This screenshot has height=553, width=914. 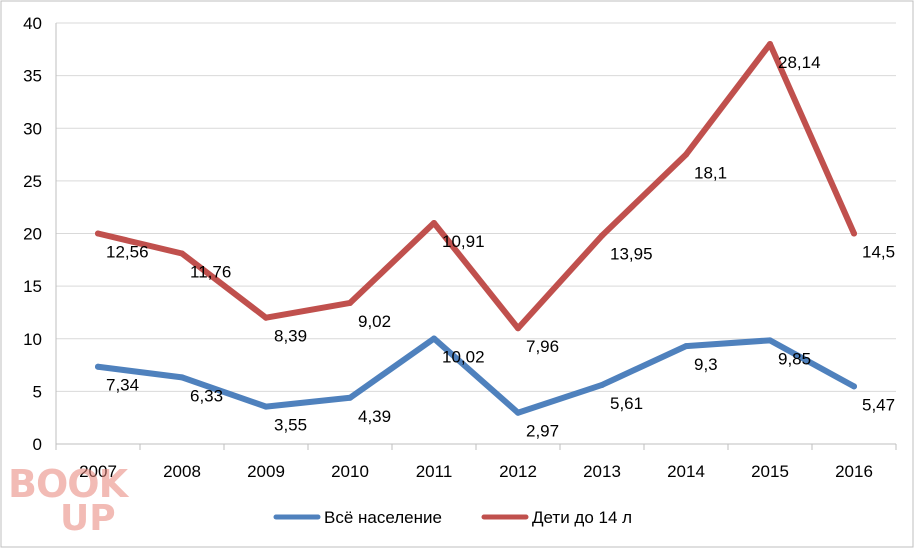 I want to click on legend: Всё население Дети до 14 л, so click(x=452, y=517).